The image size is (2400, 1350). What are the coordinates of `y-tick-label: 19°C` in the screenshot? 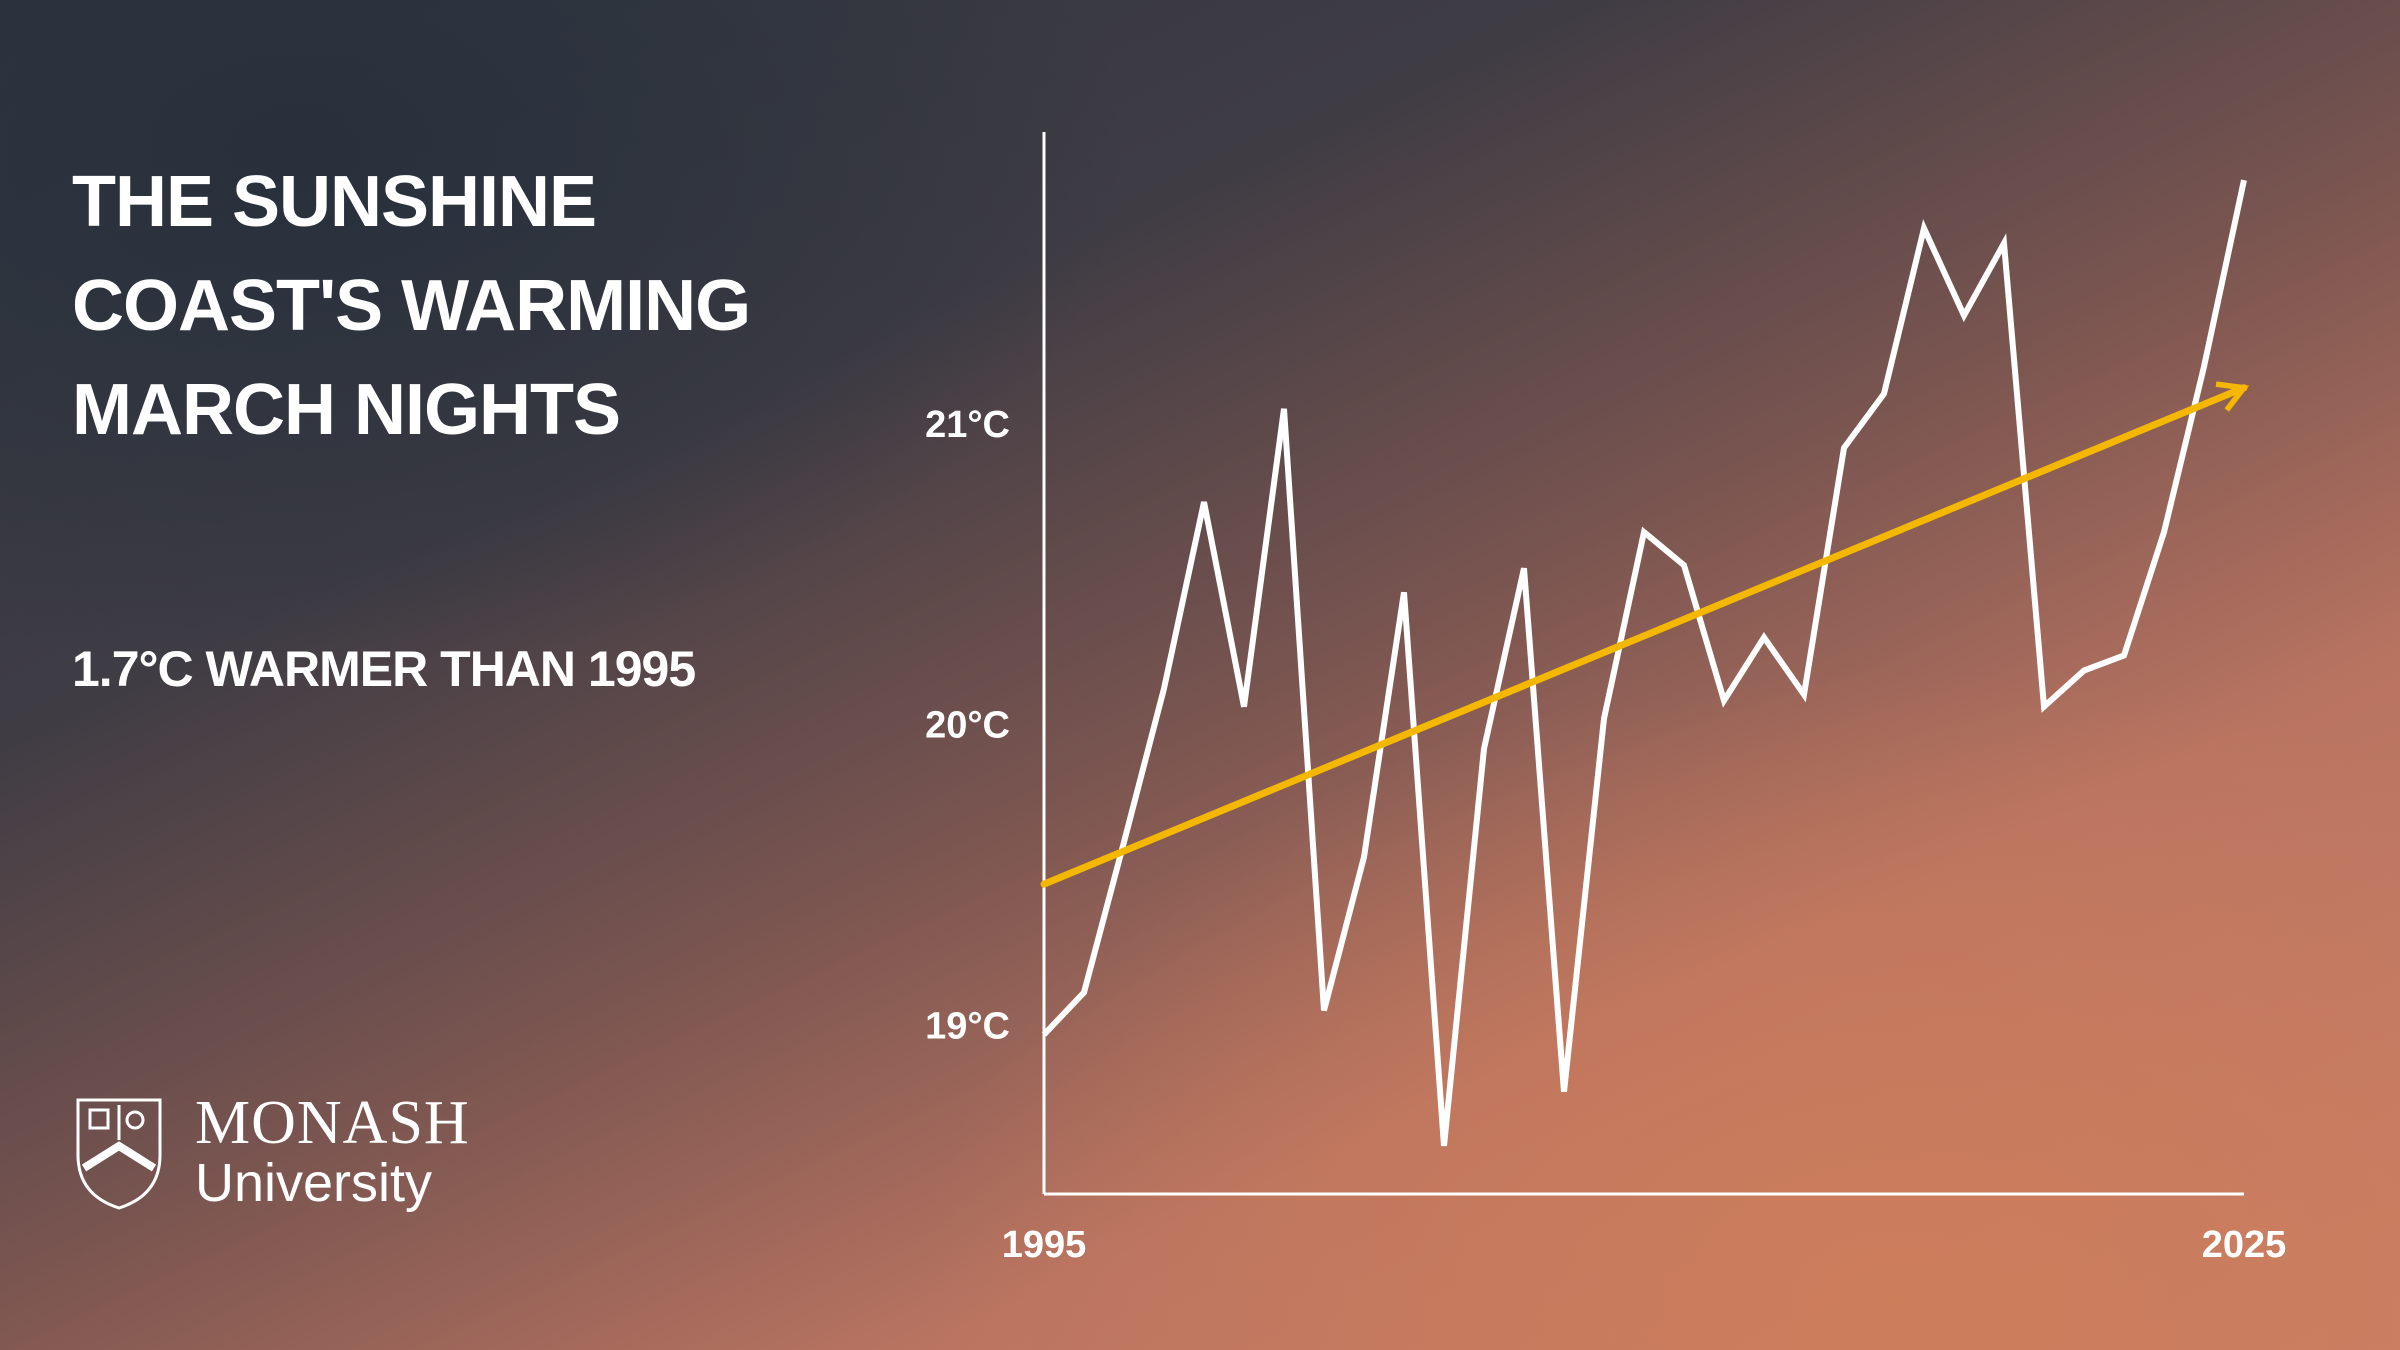 It's located at (967, 1027).